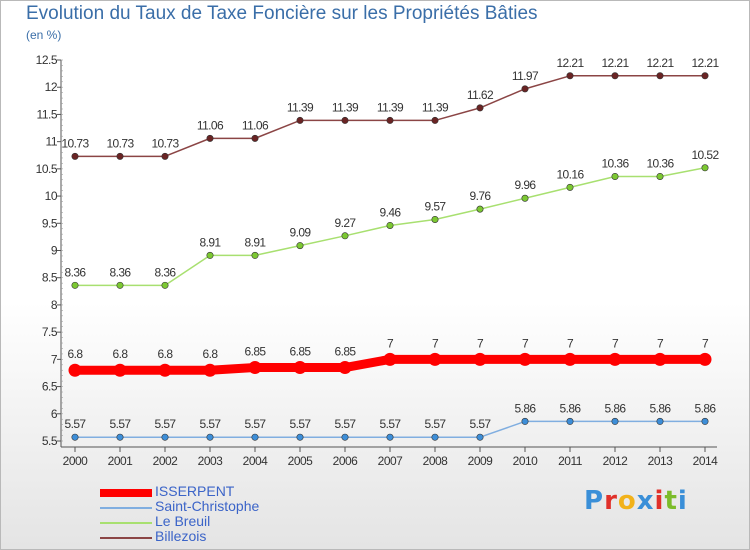 This screenshot has height=550, width=750. What do you see at coordinates (181, 536) in the screenshot?
I see `legend-label: Billezois` at bounding box center [181, 536].